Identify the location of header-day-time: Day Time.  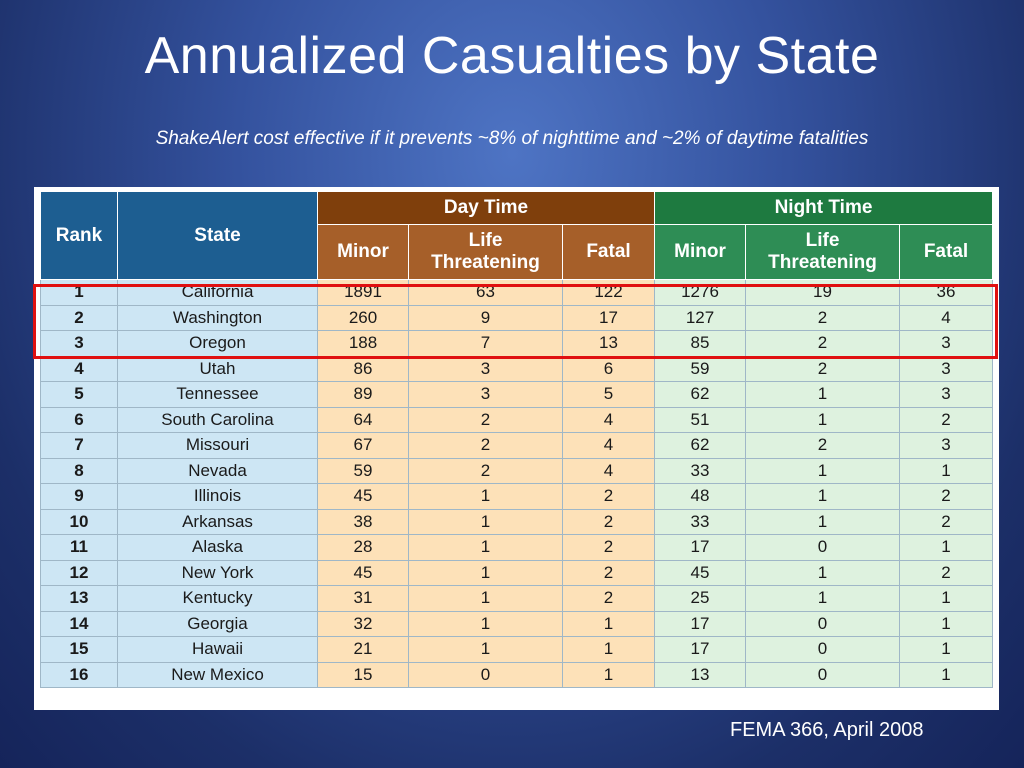
(486, 208).